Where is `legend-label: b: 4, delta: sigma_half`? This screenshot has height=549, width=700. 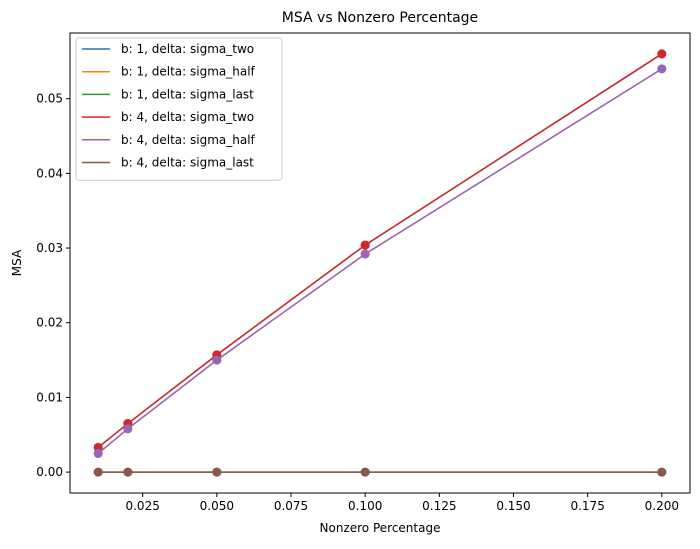
legend-label: b: 4, delta: sigma_half is located at coordinates (188, 140).